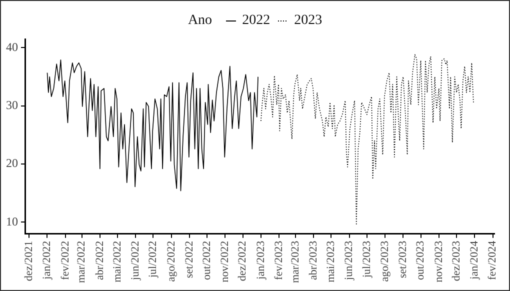 Image resolution: width=510 pixels, height=291 pixels. I want to click on x-tick-label: jan/2022, so click(47, 260).